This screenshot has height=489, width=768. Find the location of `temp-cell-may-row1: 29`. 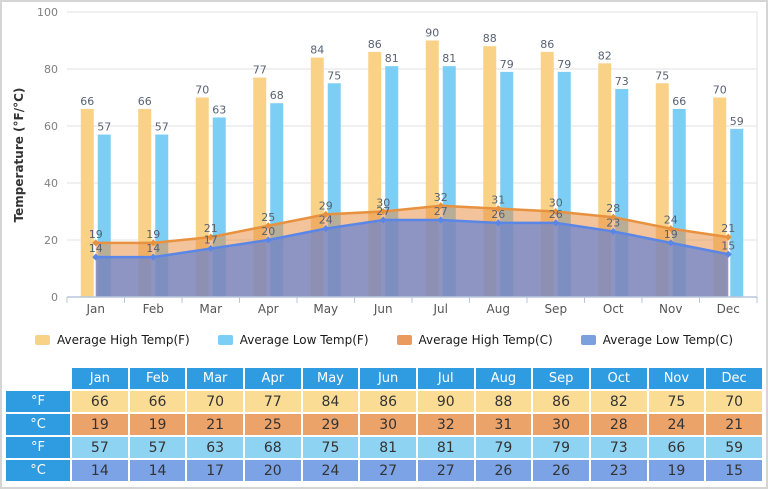

temp-cell-may-row1: 29 is located at coordinates (330, 424).